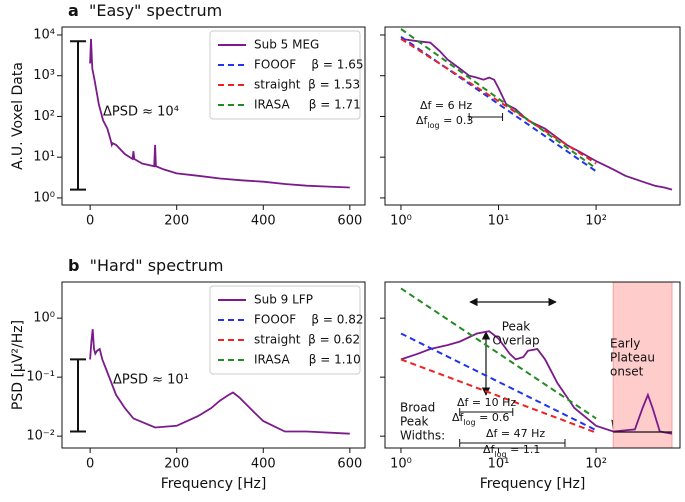 This screenshot has width=685, height=502. What do you see at coordinates (307, 85) in the screenshot?
I see `legend-label: straight β = 1.53` at bounding box center [307, 85].